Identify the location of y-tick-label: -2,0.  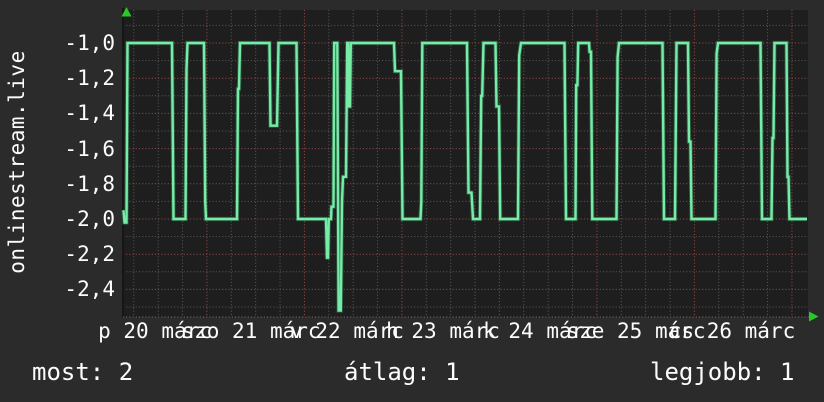
(89, 219).